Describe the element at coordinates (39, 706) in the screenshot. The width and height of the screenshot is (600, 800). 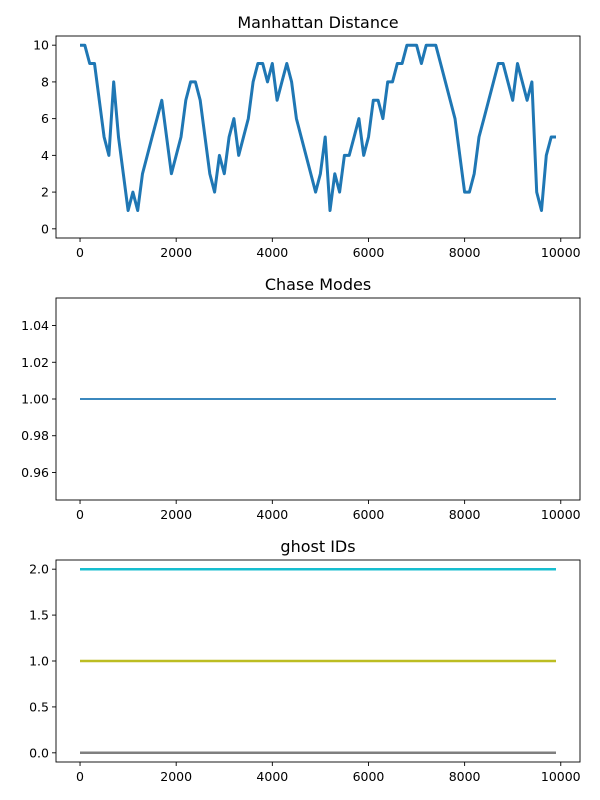
I see `y-tick-label: 0.5` at that location.